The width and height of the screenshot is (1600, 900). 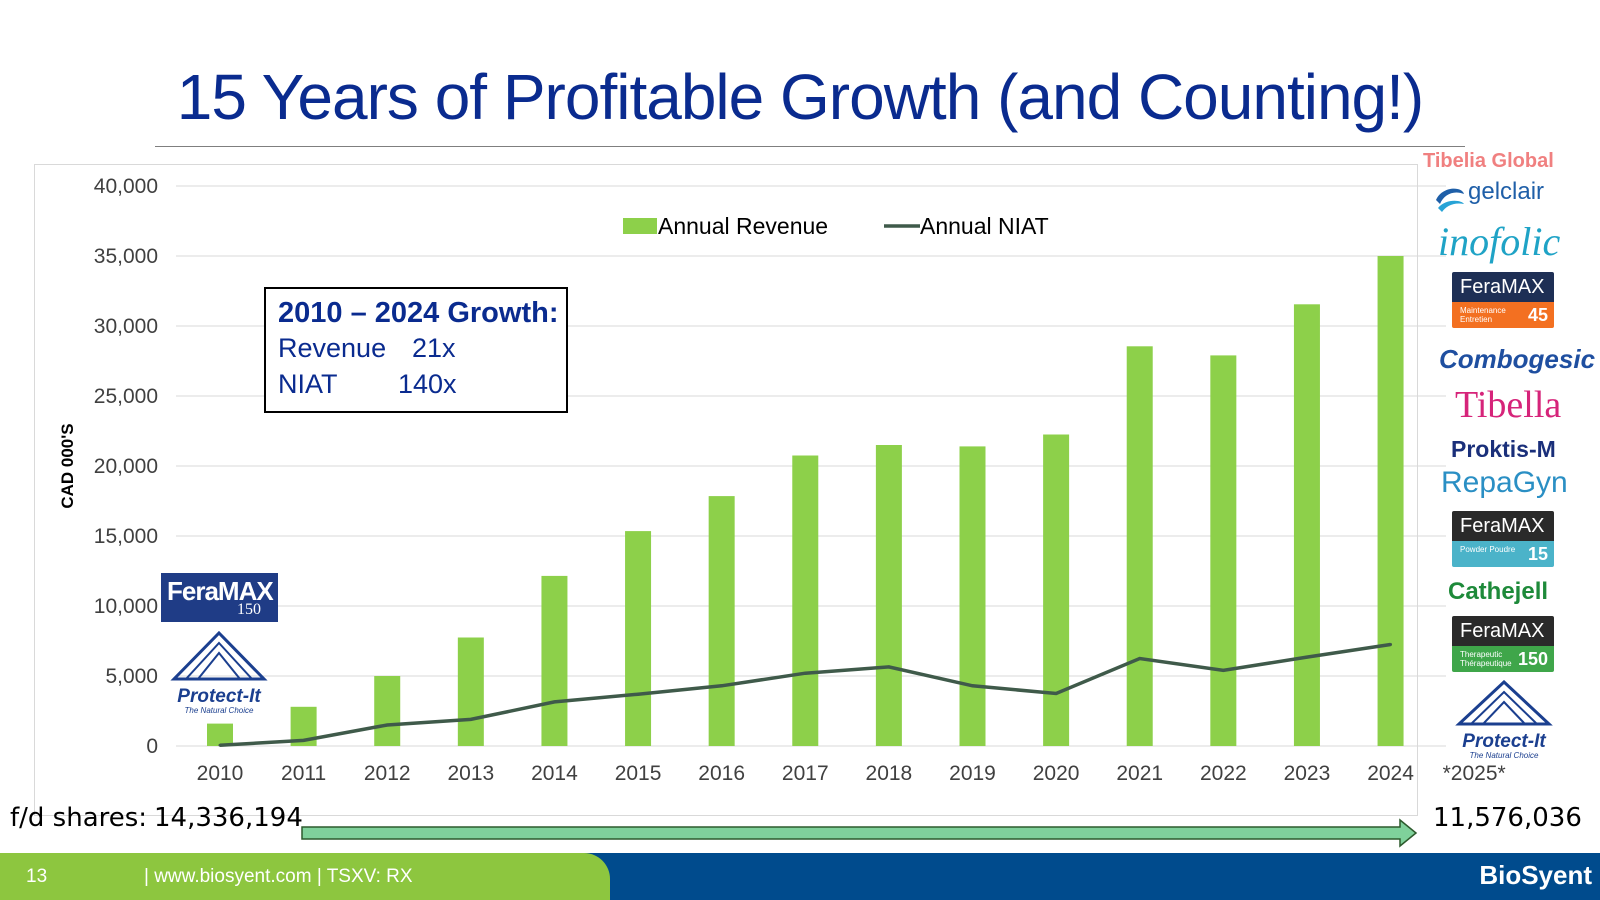 What do you see at coordinates (1504, 741) in the screenshot?
I see `protect-it-name-right: Protect-It` at bounding box center [1504, 741].